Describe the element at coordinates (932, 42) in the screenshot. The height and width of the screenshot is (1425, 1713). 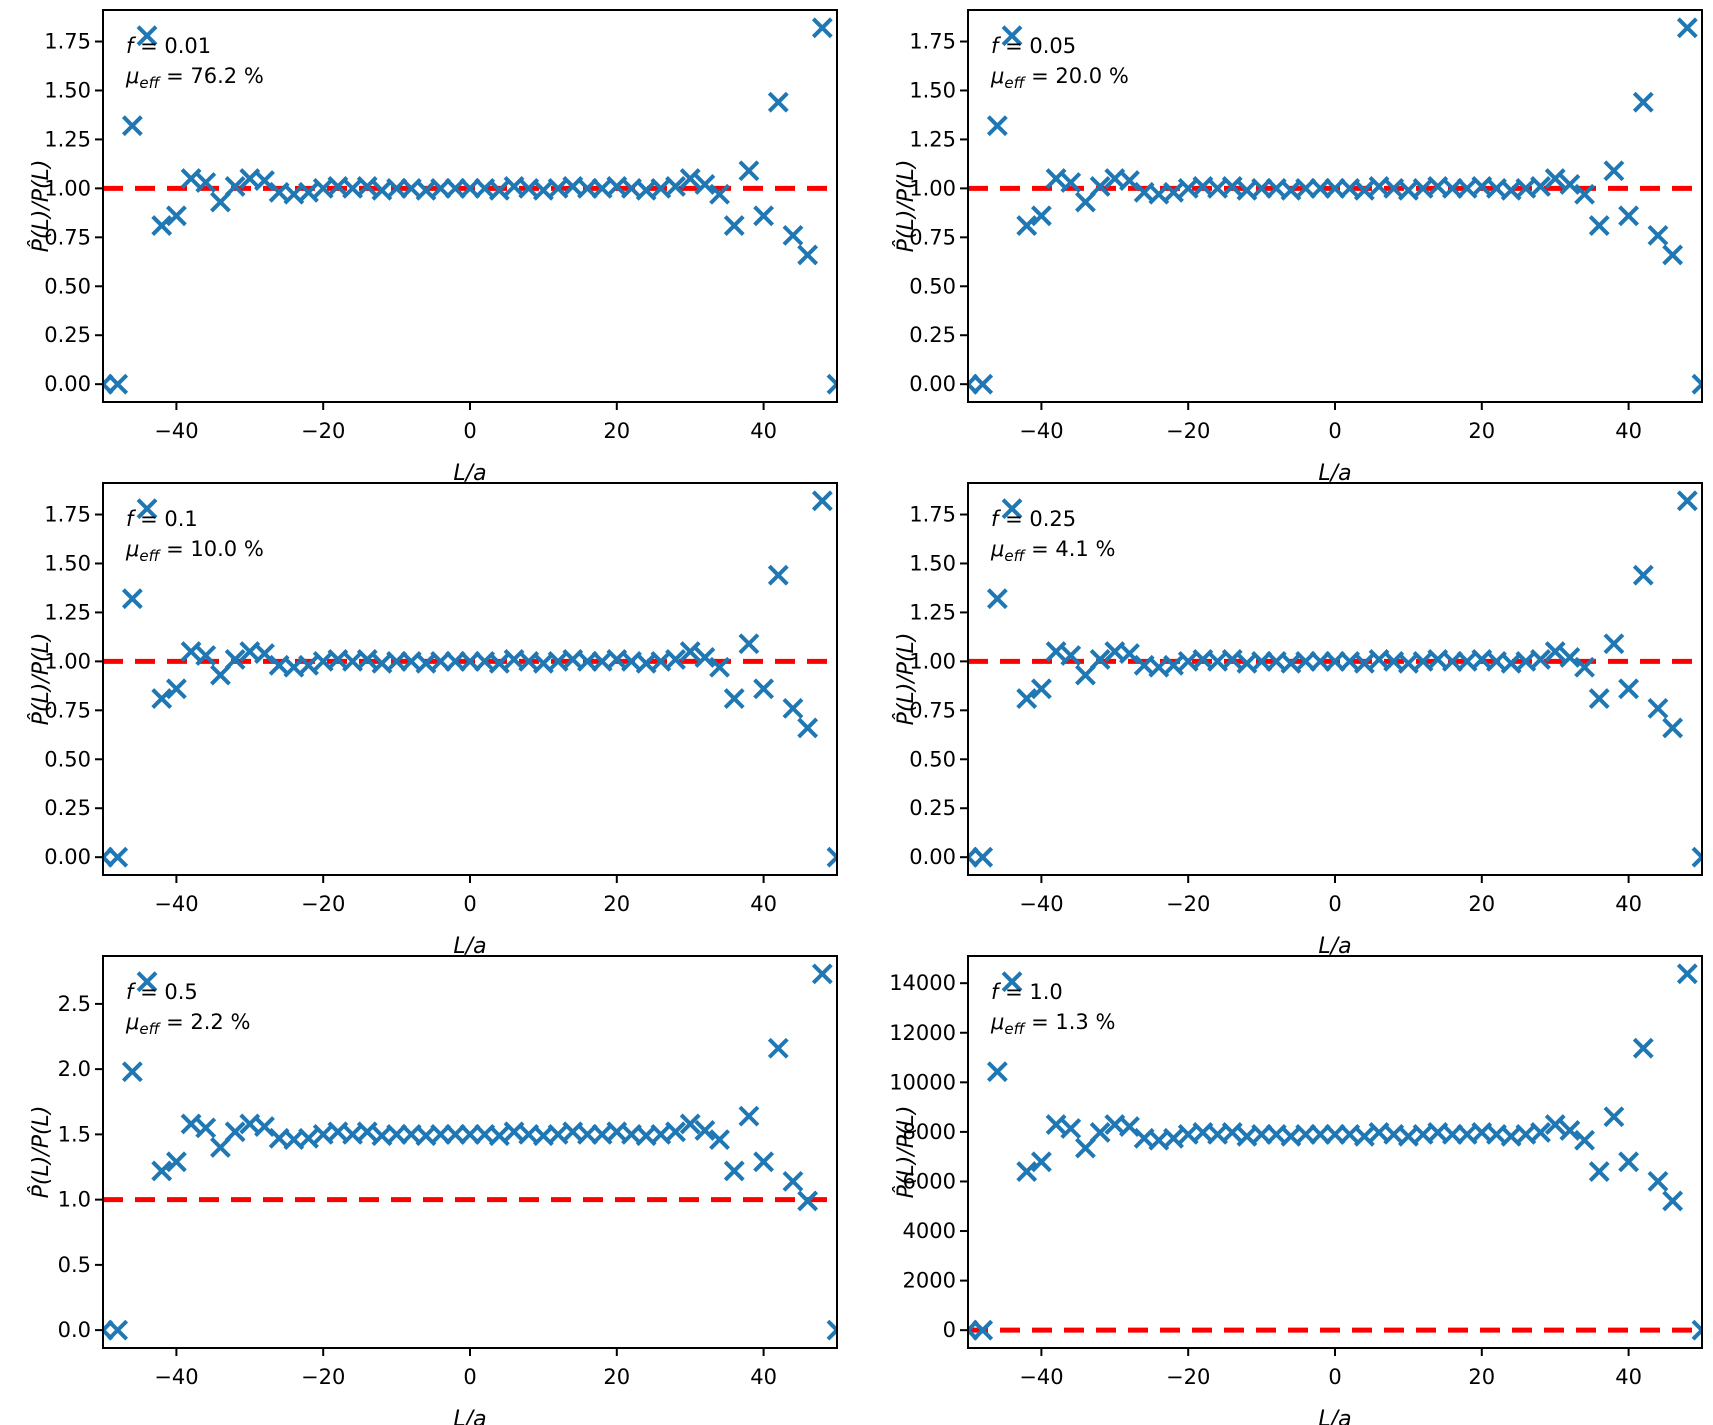
I see `y-tick-label: 1.75` at that location.